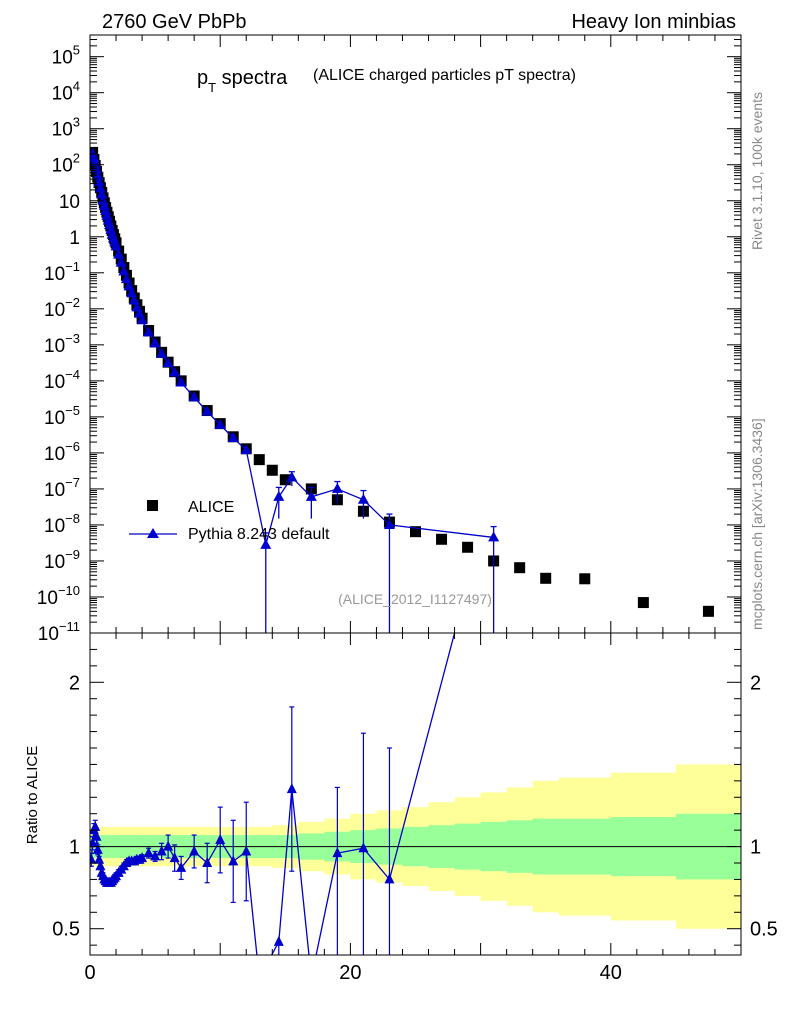 This screenshot has width=786, height=1024. What do you see at coordinates (74, 238) in the screenshot?
I see `y-tick-label: 1` at bounding box center [74, 238].